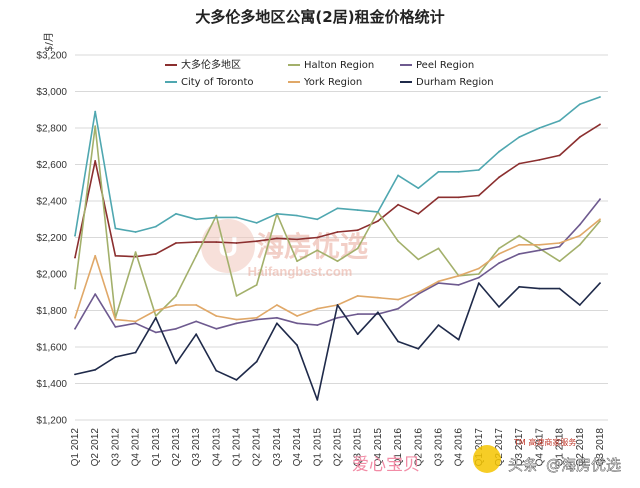 This screenshot has height=488, width=640. Describe the element at coordinates (284, 249) in the screenshot. I see `watermark: U 海房优选 Haifangbest.com` at that location.